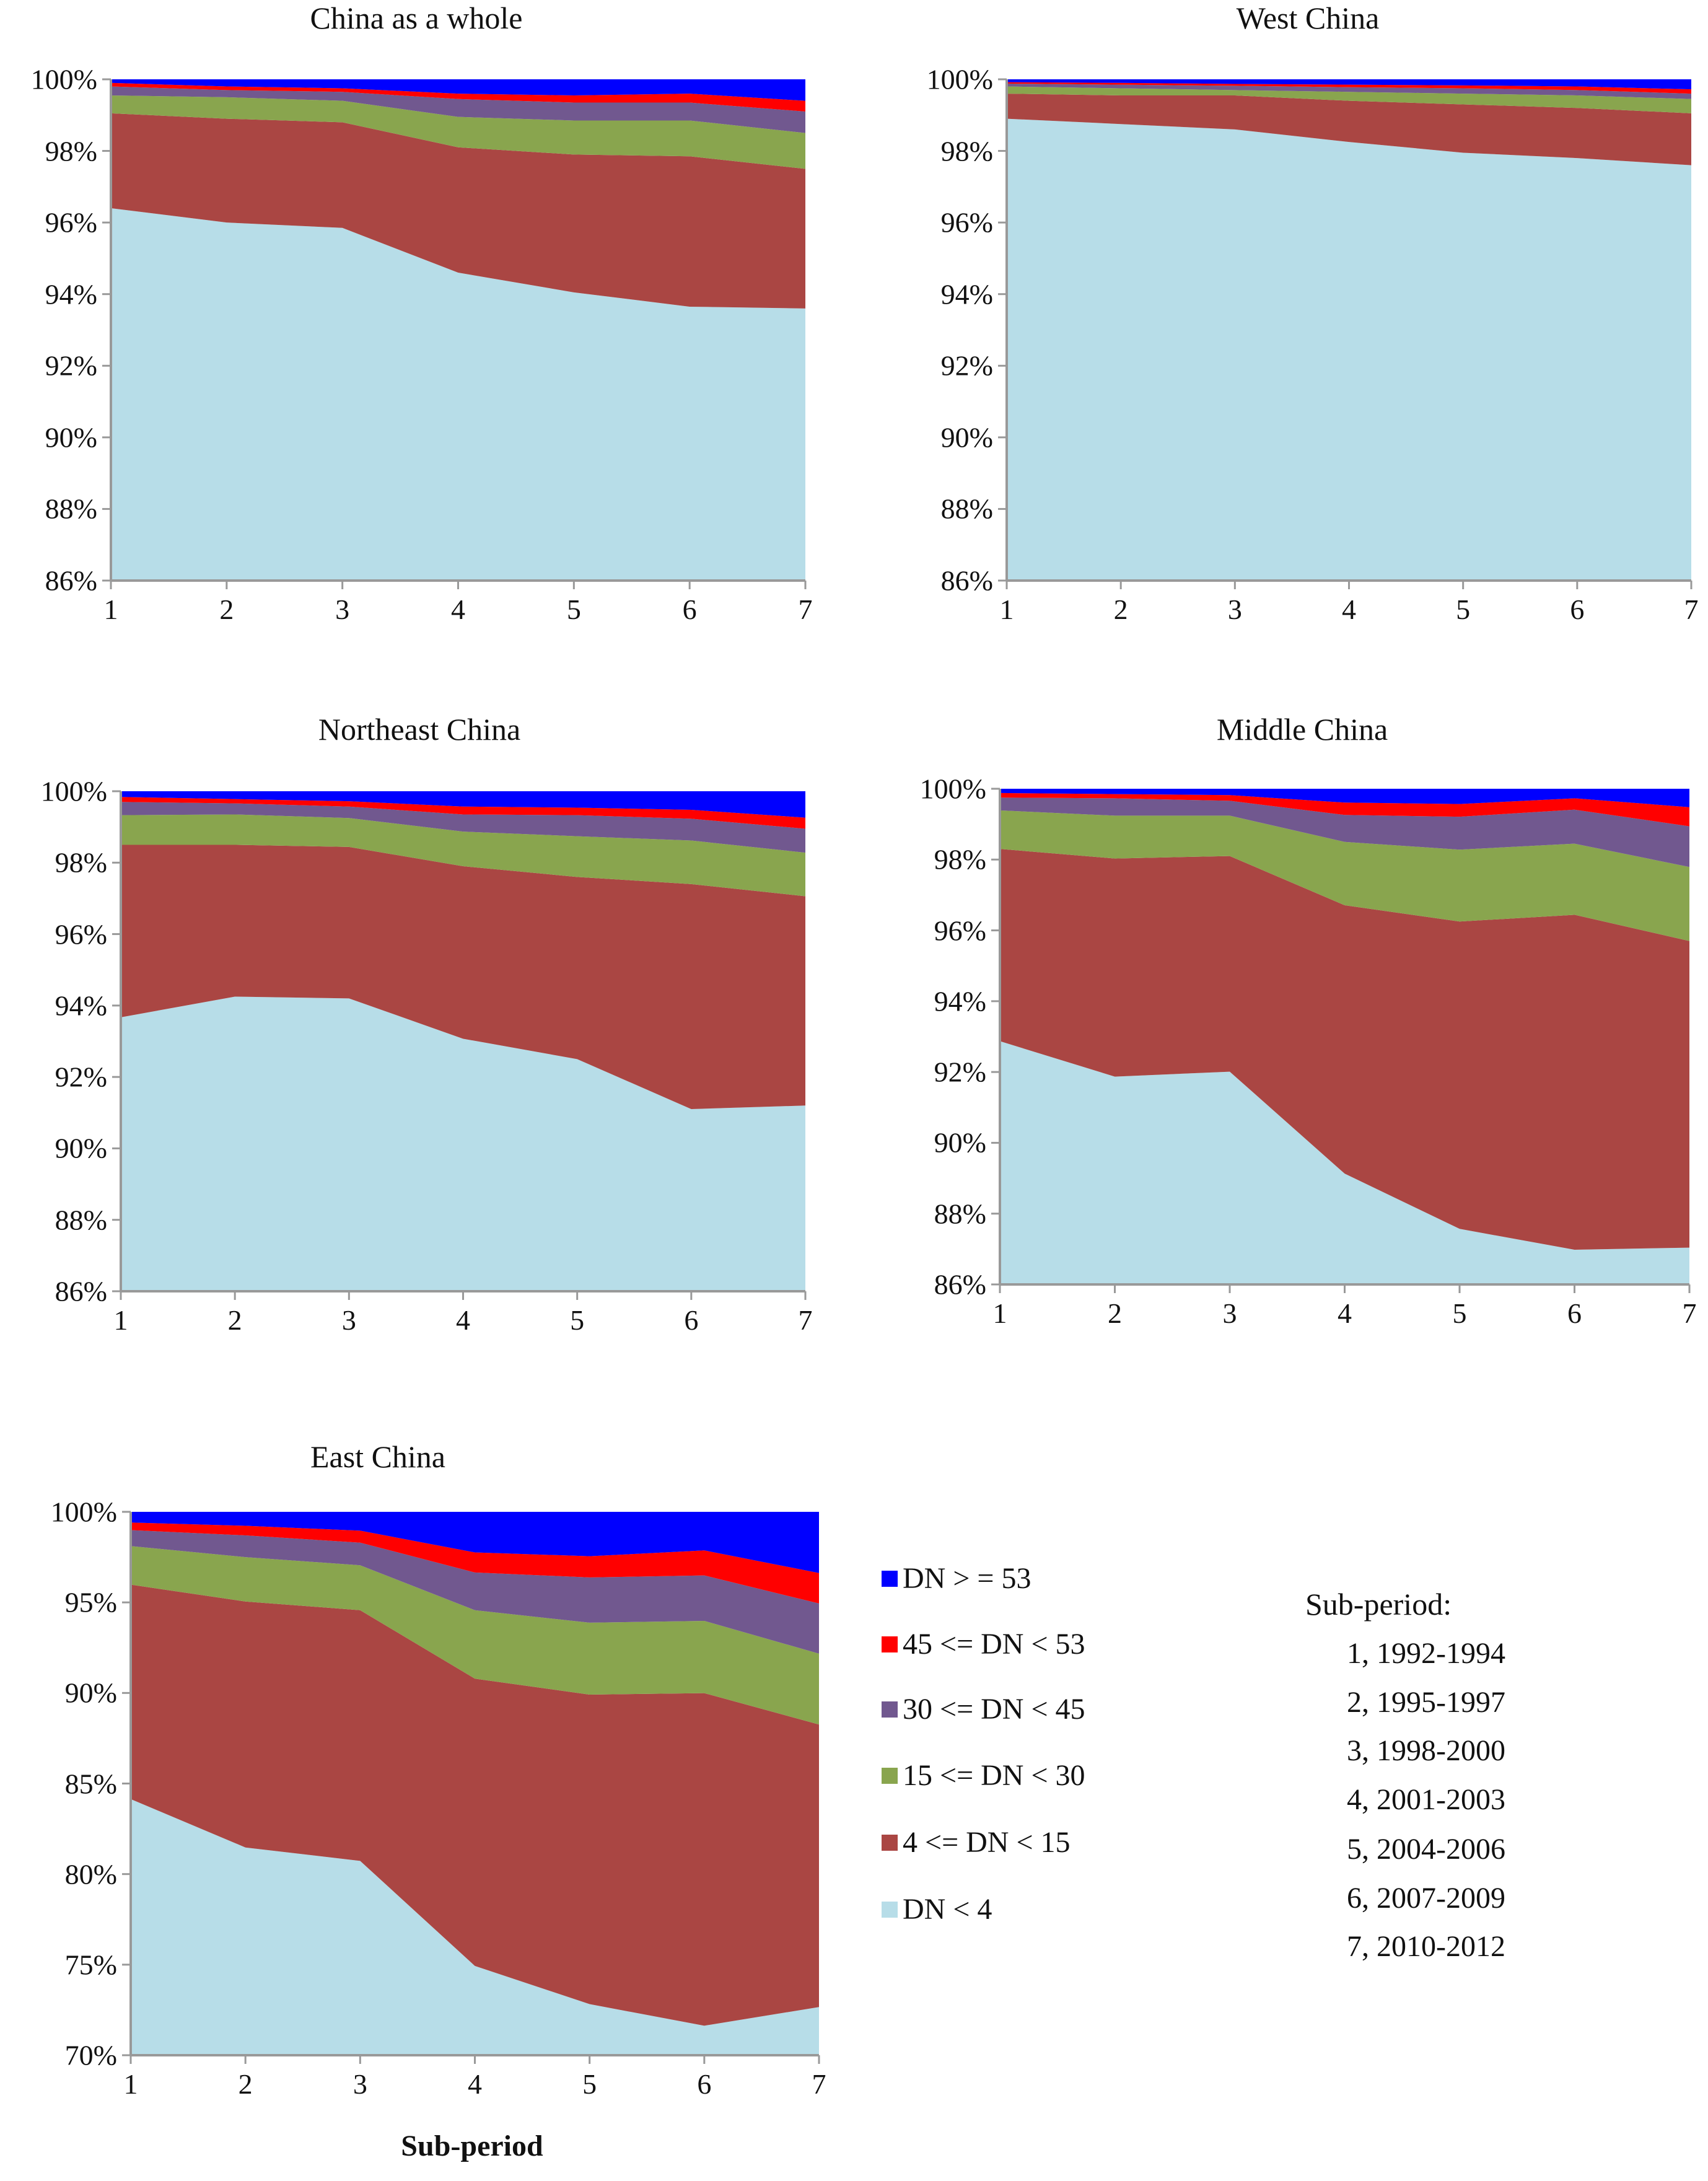 The image size is (1708, 2181). I want to click on y-tick-label: 85%, so click(91, 1783).